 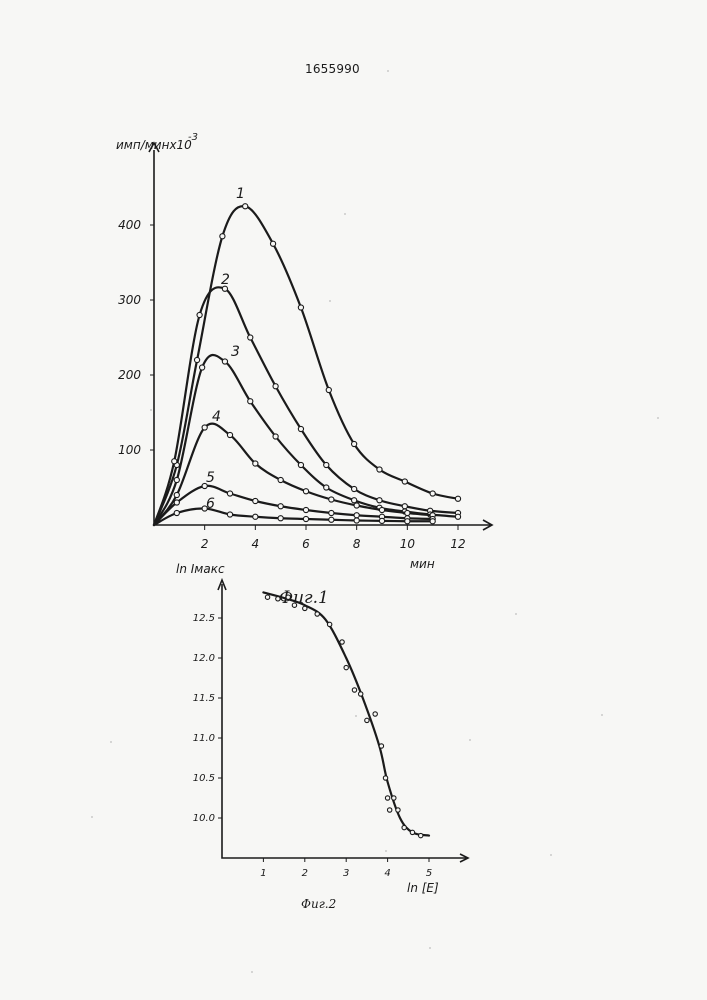 I want to click on figure-2-y-tick-label: 10.0, so click(x=204, y=818).